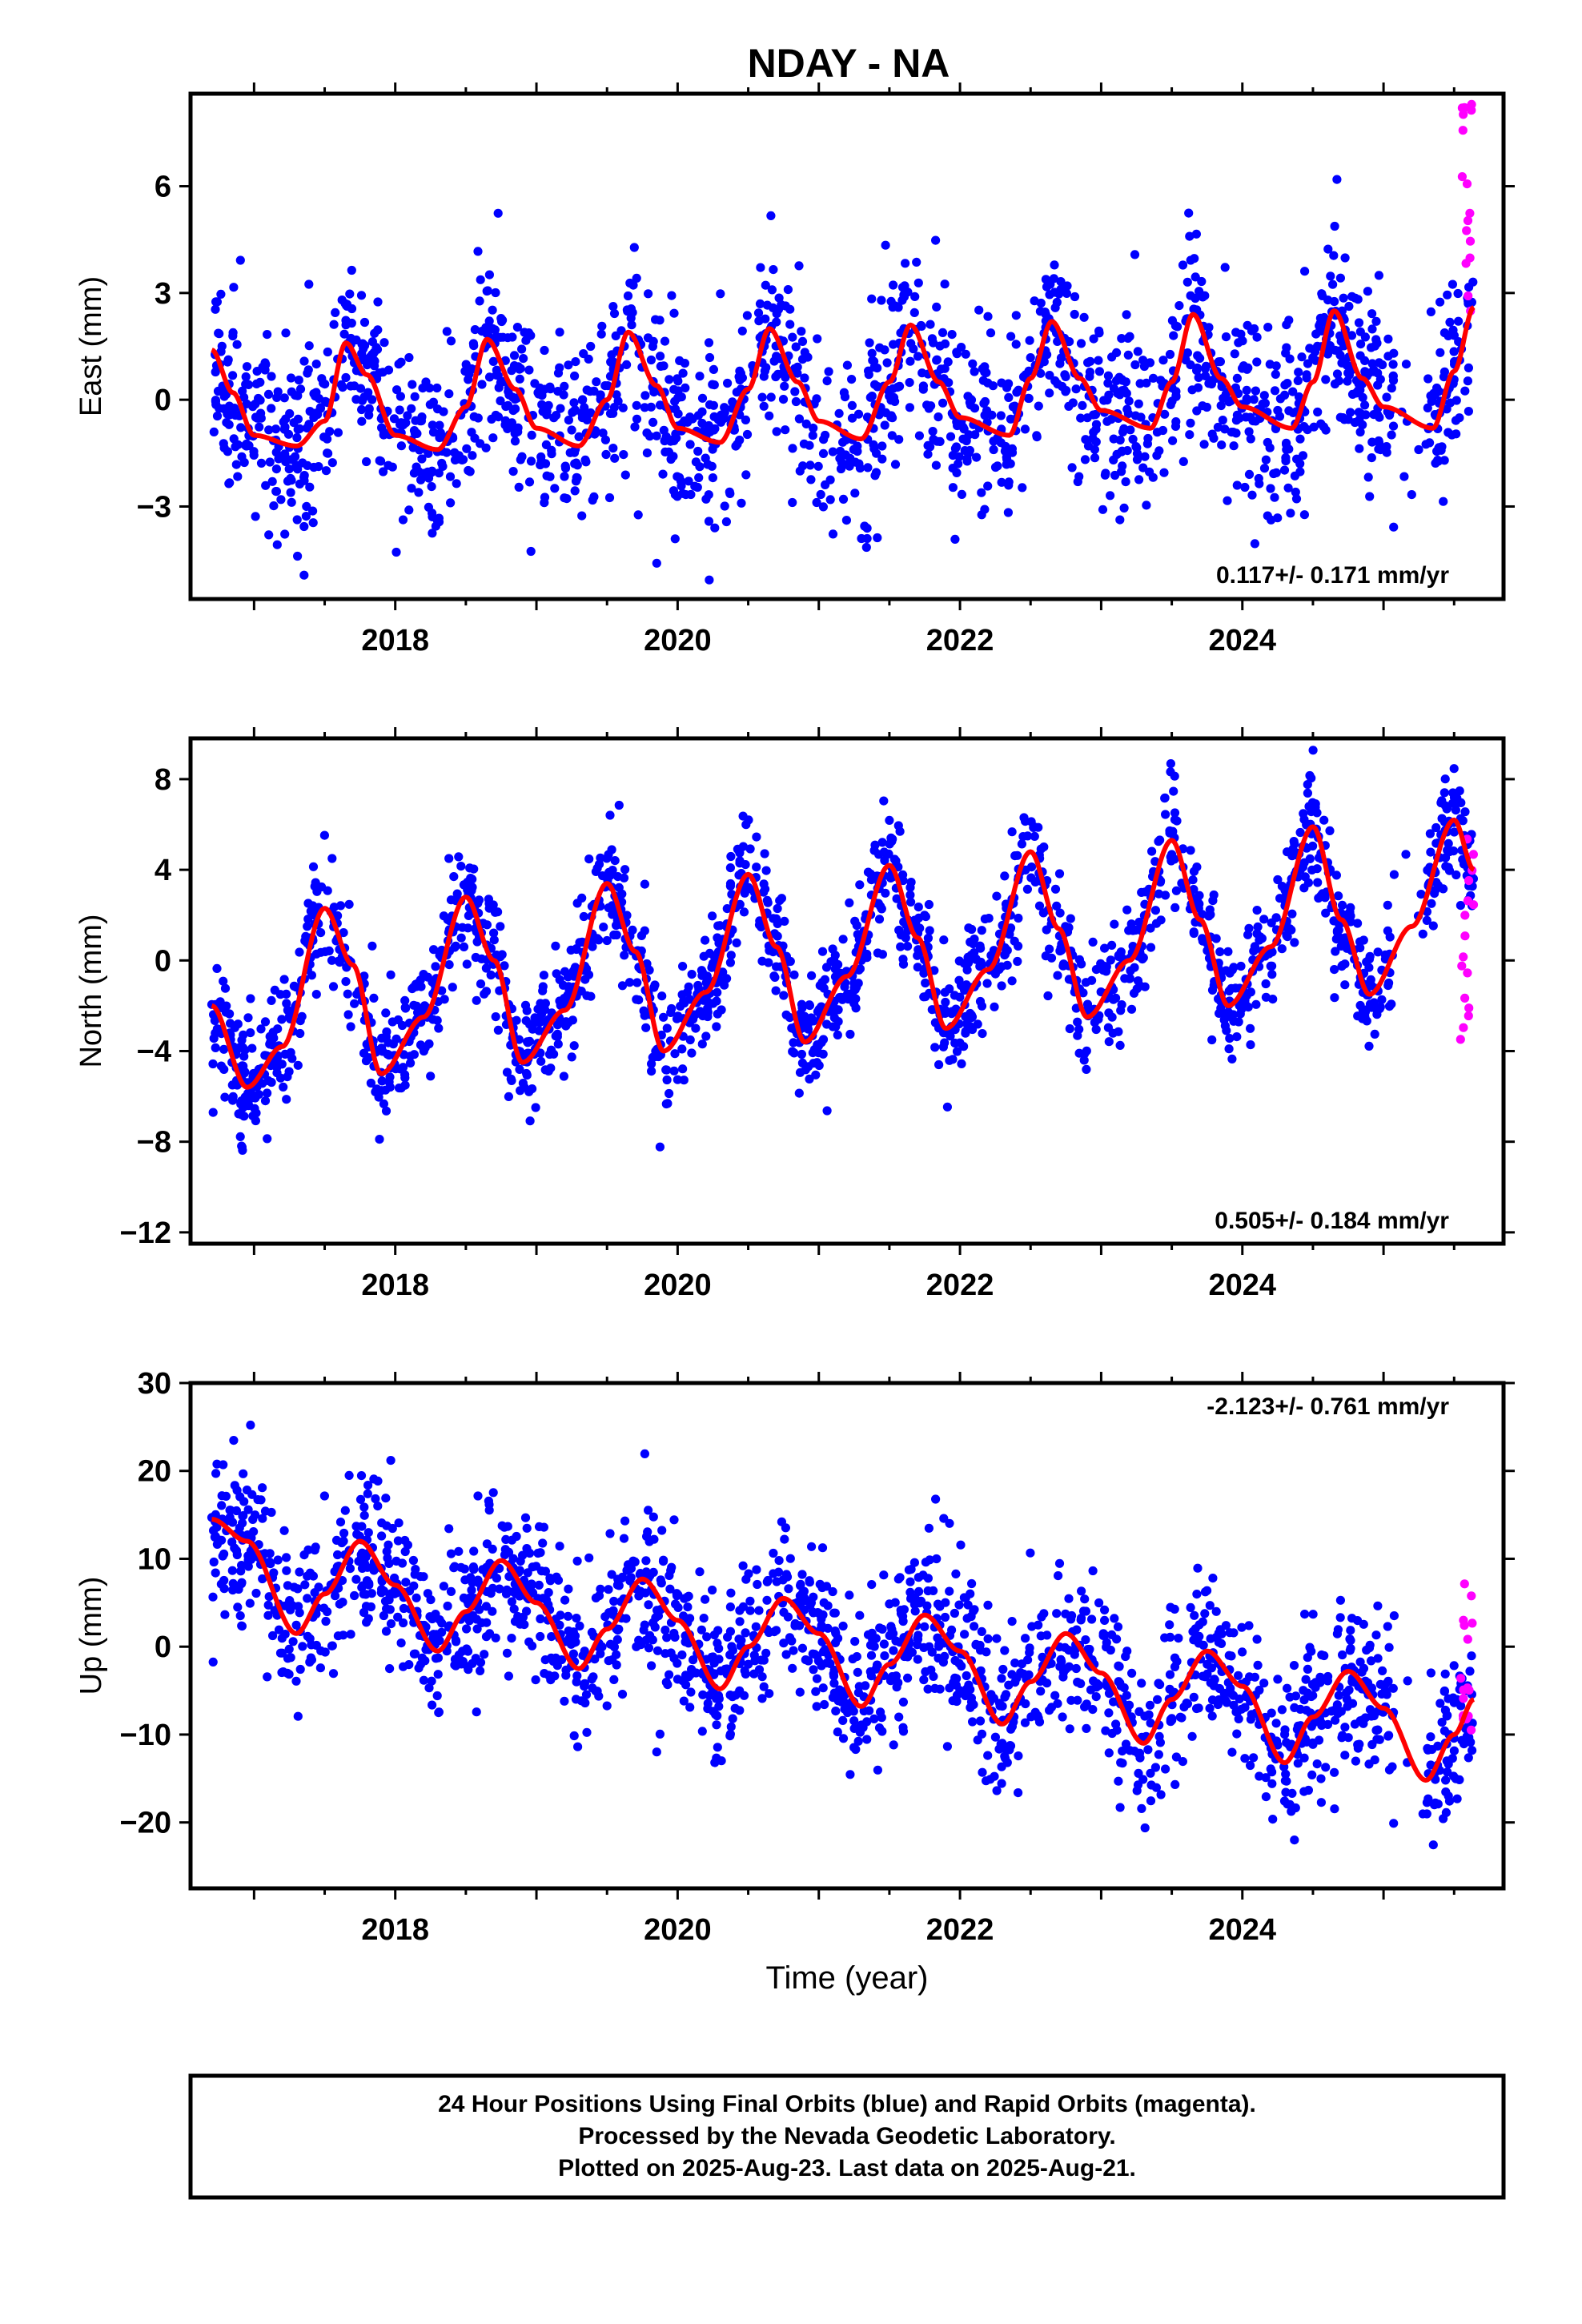 The width and height of the screenshot is (1582, 2324). What do you see at coordinates (1242, 1285) in the screenshot?
I see `x-tick-label: 2024` at bounding box center [1242, 1285].